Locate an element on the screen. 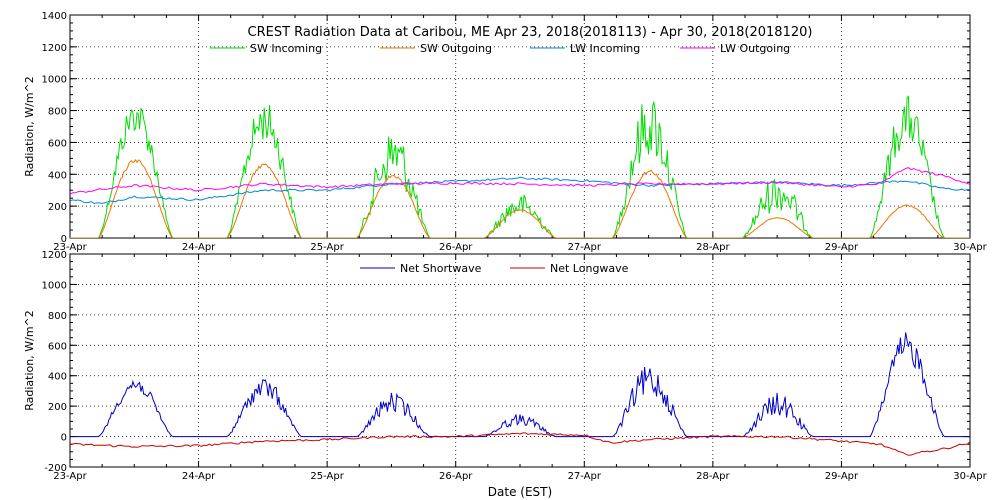 The width and height of the screenshot is (1000, 500). series-line-net-longwave is located at coordinates (520, 444).